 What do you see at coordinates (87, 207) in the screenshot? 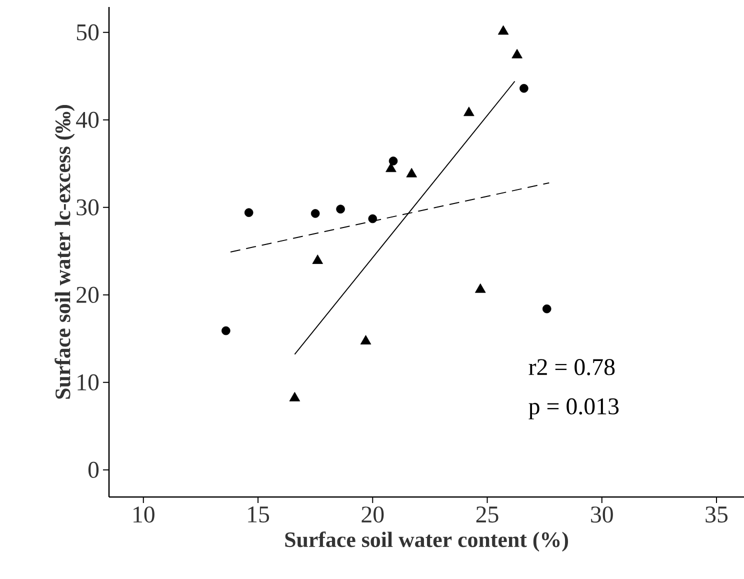
I see `y-tick-label: 30` at bounding box center [87, 207].